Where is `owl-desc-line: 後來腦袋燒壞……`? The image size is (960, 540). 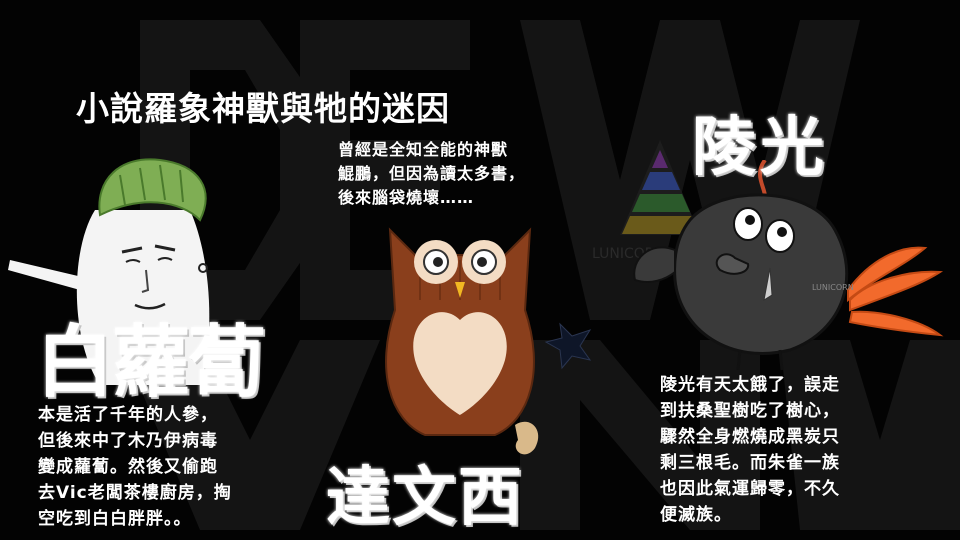 owl-desc-line: 後來腦袋燒壞…… is located at coordinates (406, 197).